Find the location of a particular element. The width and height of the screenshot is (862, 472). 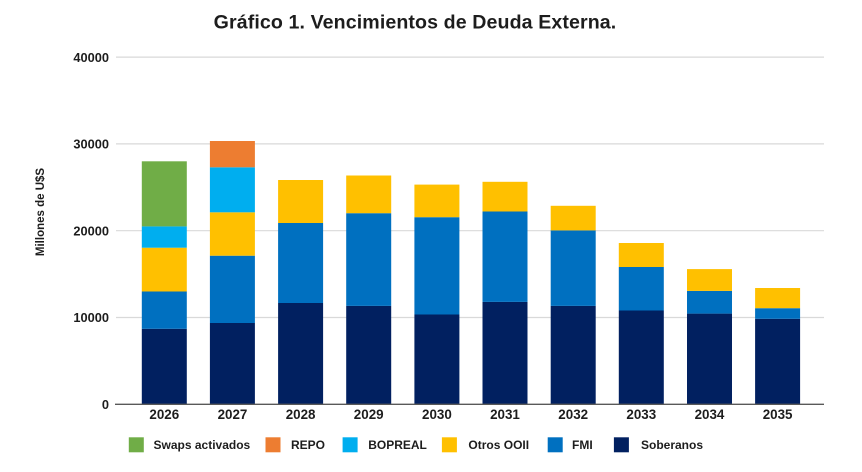

svg-text: 40000 is located at coordinates (91, 57).